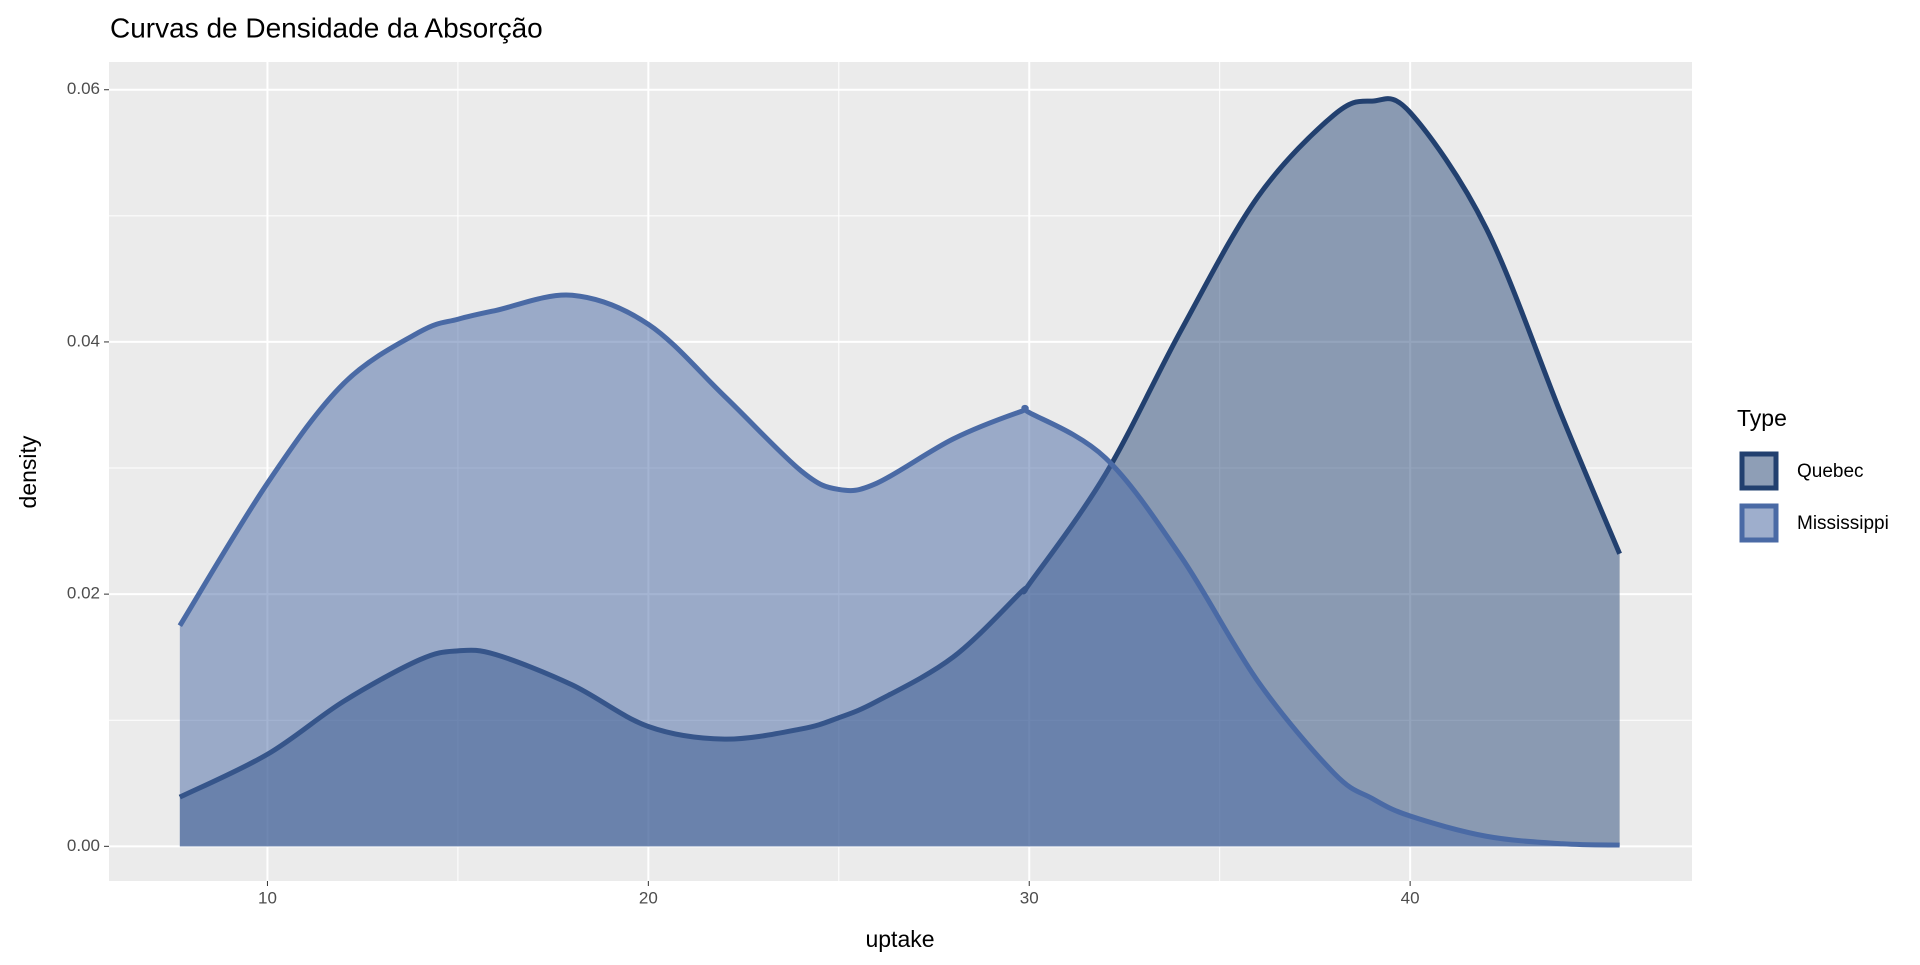 The height and width of the screenshot is (965, 1920). What do you see at coordinates (1410, 897) in the screenshot?
I see `x-tick-label: 40` at bounding box center [1410, 897].